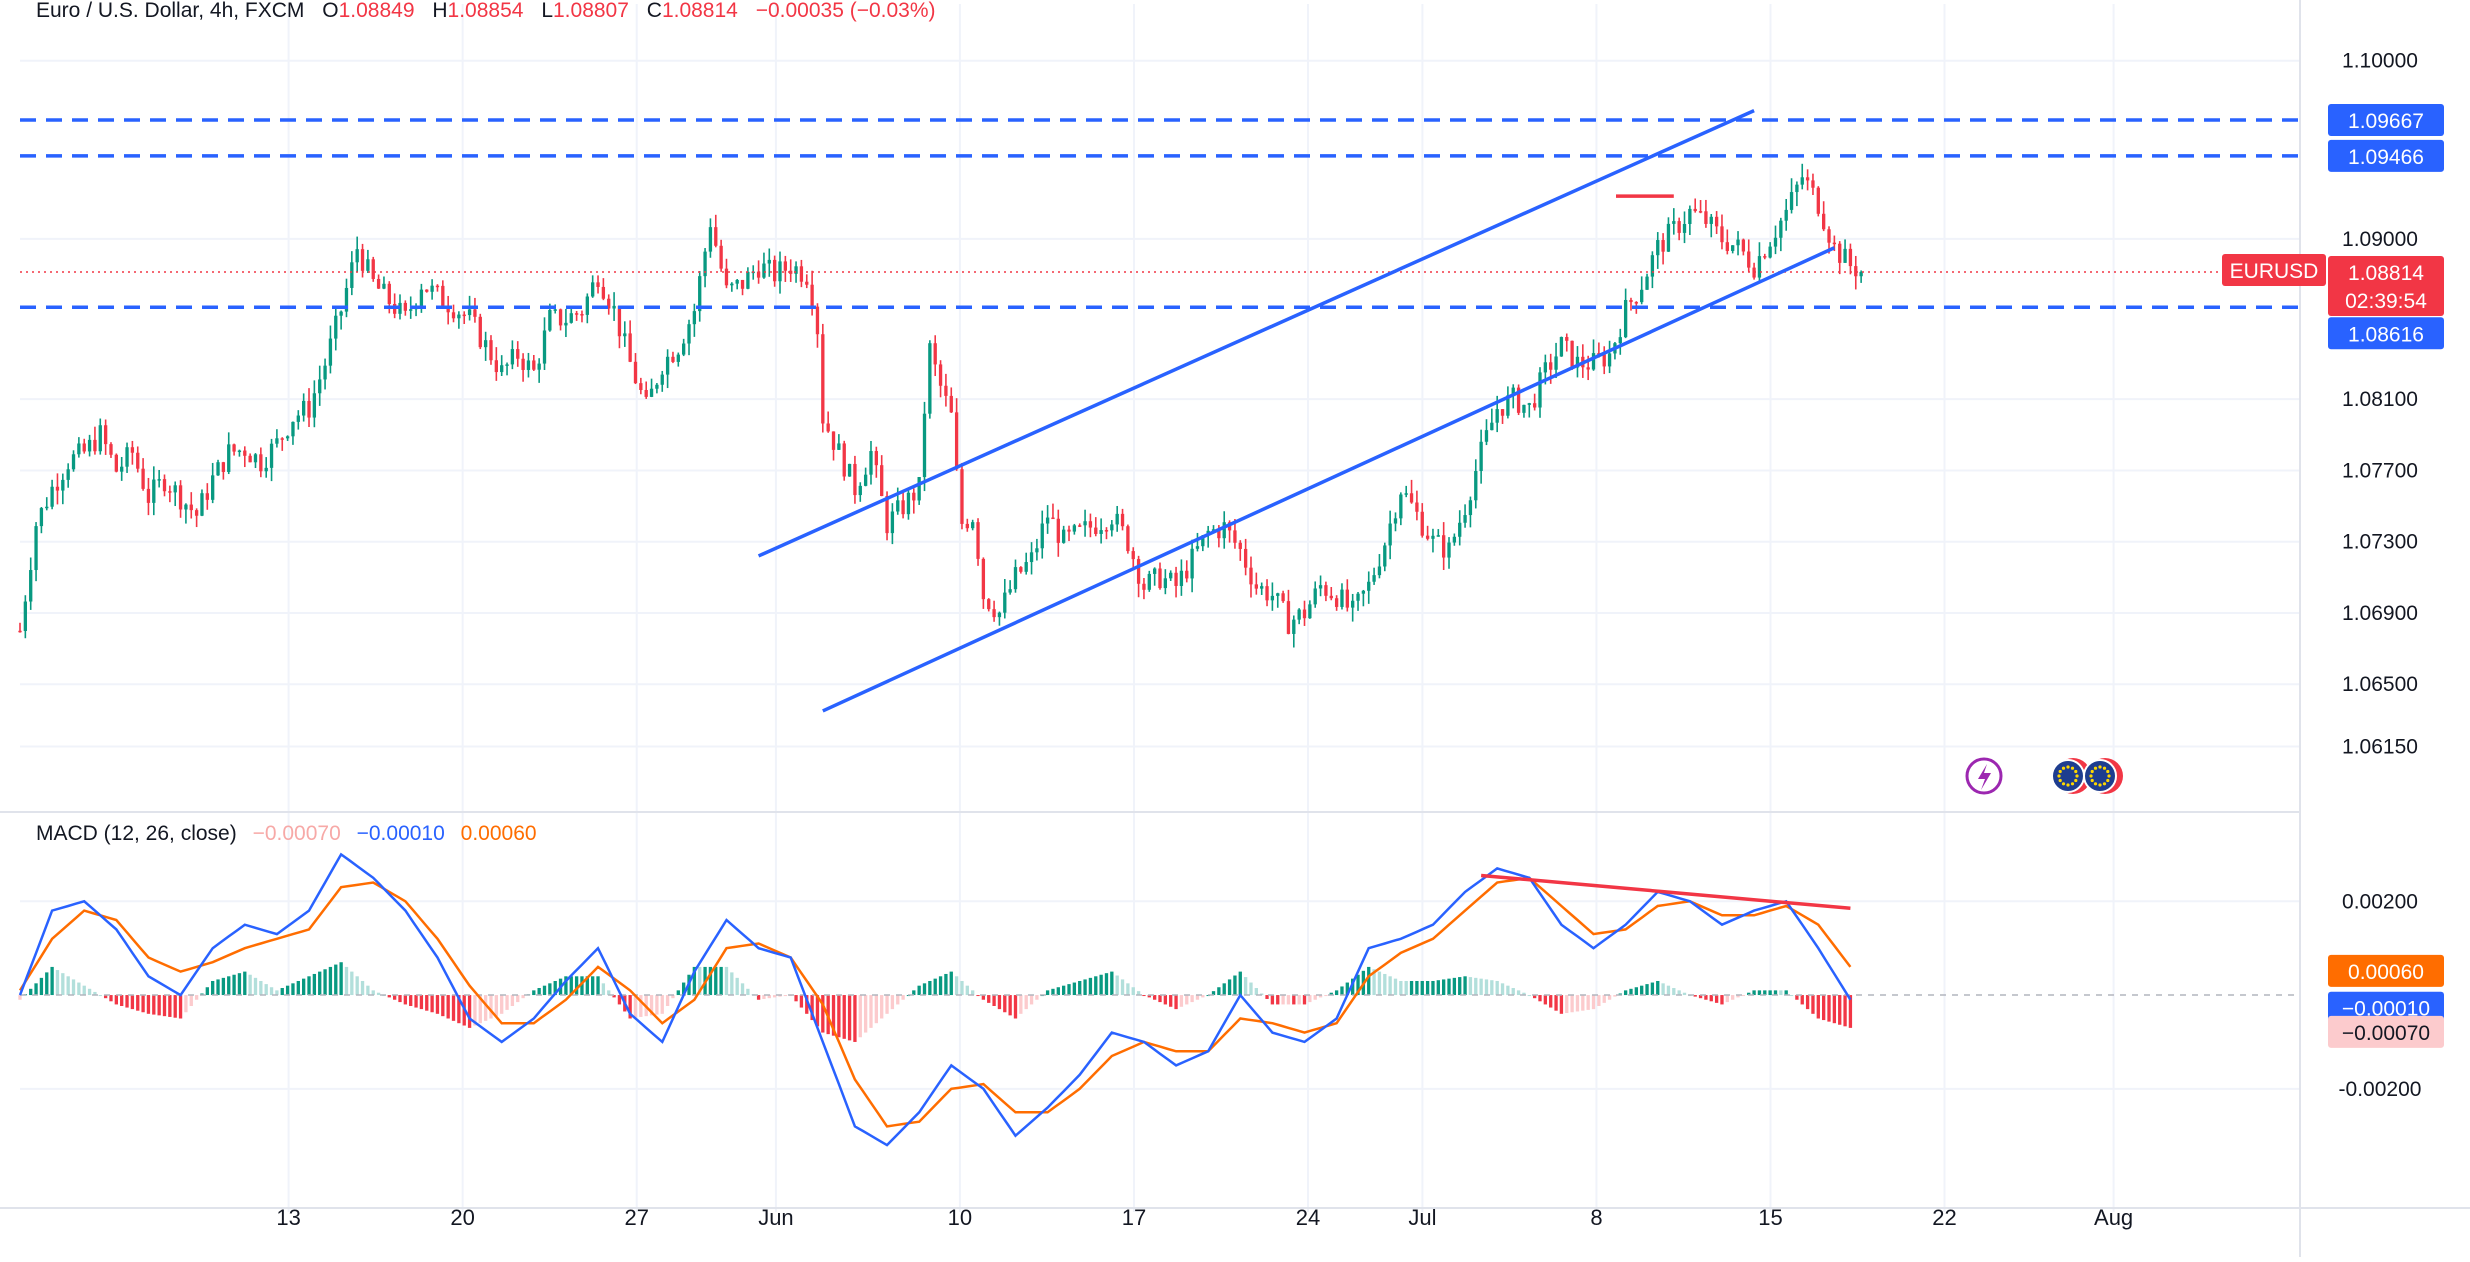  What do you see at coordinates (1665, 892) in the screenshot?
I see `macd-divergence-line` at bounding box center [1665, 892].